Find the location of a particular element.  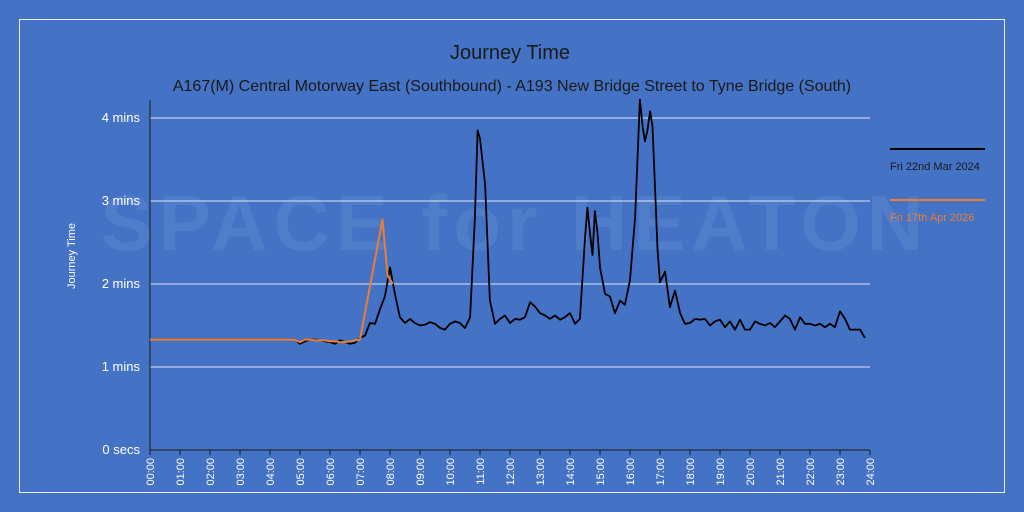

x-tick-label: 18:00 is located at coordinates (691, 472).